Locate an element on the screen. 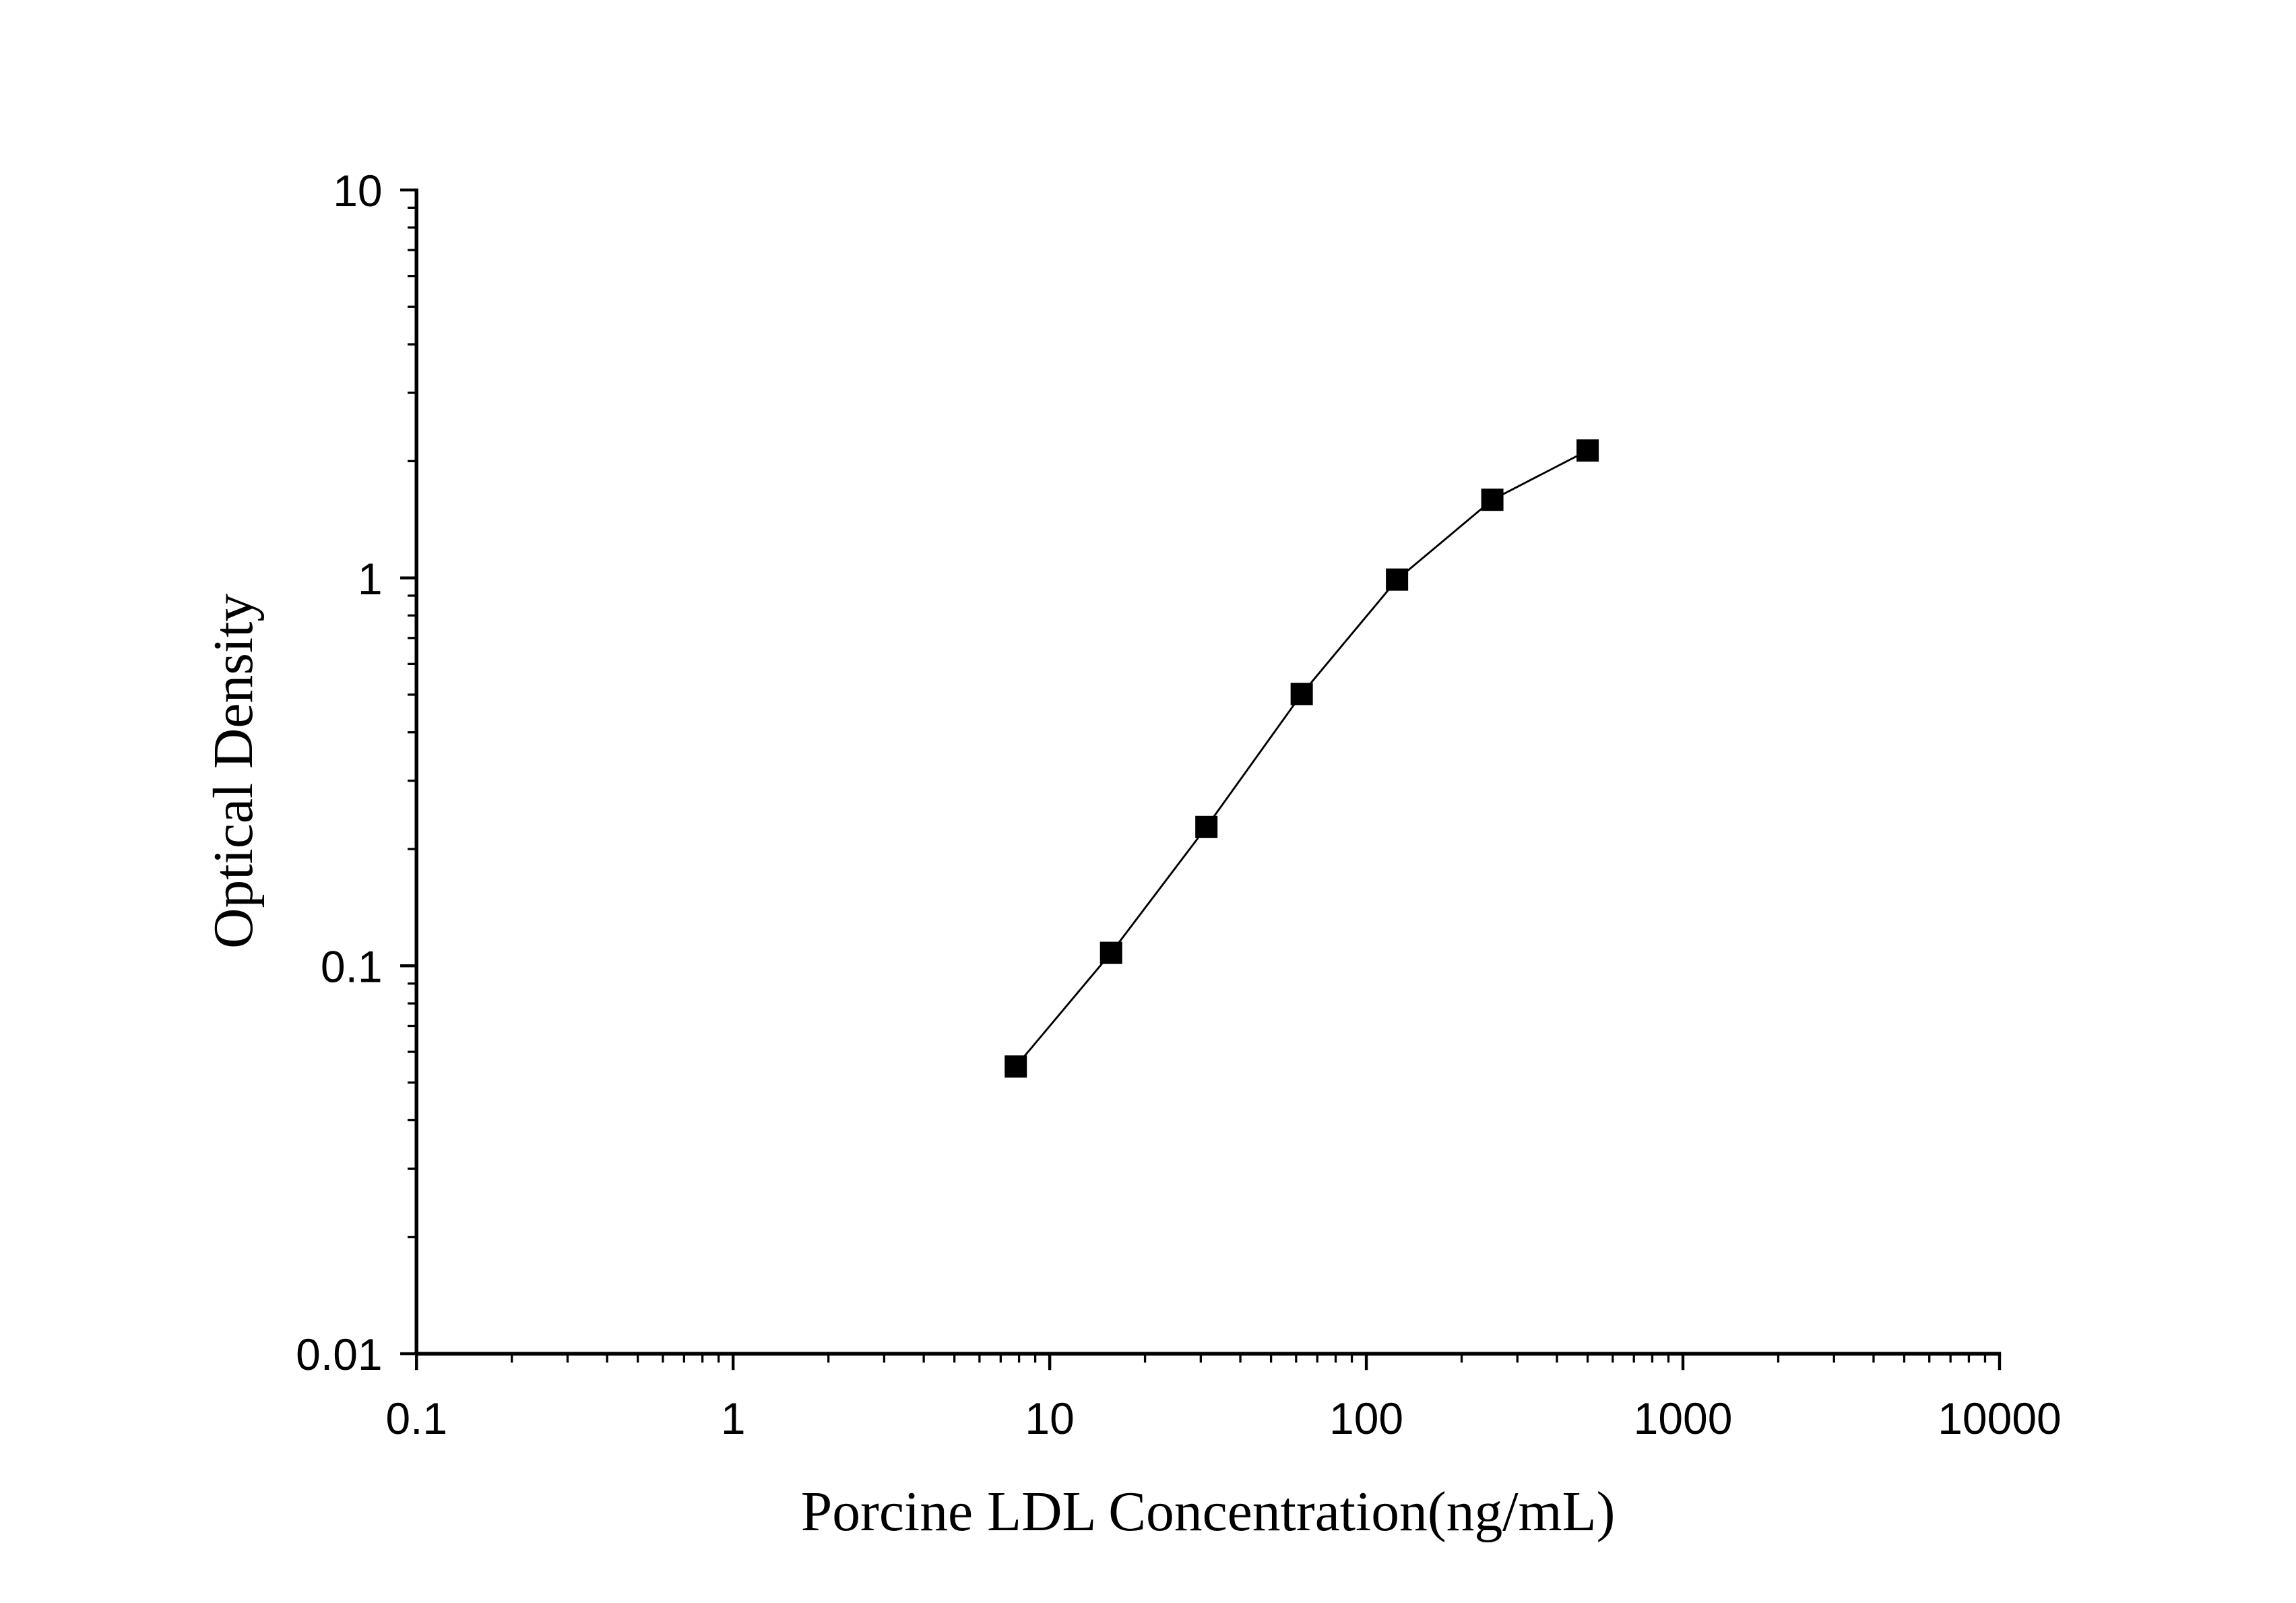 This screenshot has width=2296, height=1603. x-axis-title: Porcine LDL Concentration(ng/mL) is located at coordinates (1208, 1512).